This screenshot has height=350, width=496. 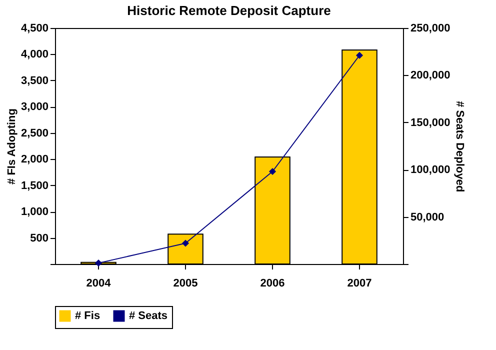 What do you see at coordinates (34, 133) in the screenshot?
I see `y-tick-label: 2,500` at bounding box center [34, 133].